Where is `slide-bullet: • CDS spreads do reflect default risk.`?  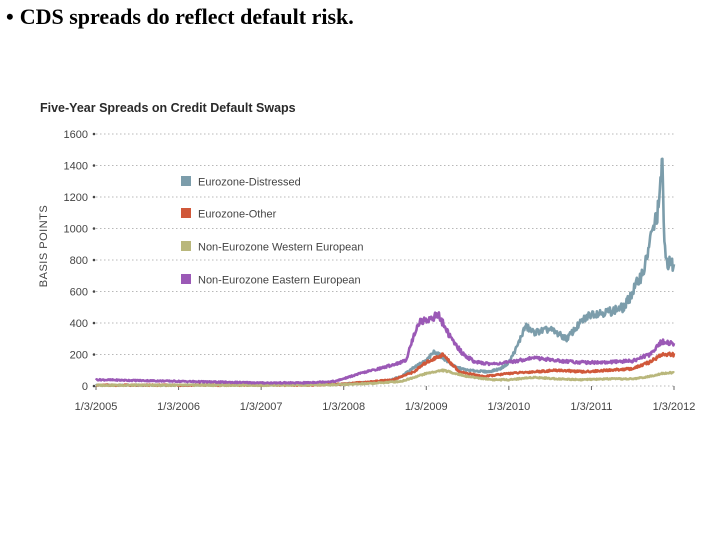 slide-bullet: • CDS spreads do reflect default risk. is located at coordinates (180, 17).